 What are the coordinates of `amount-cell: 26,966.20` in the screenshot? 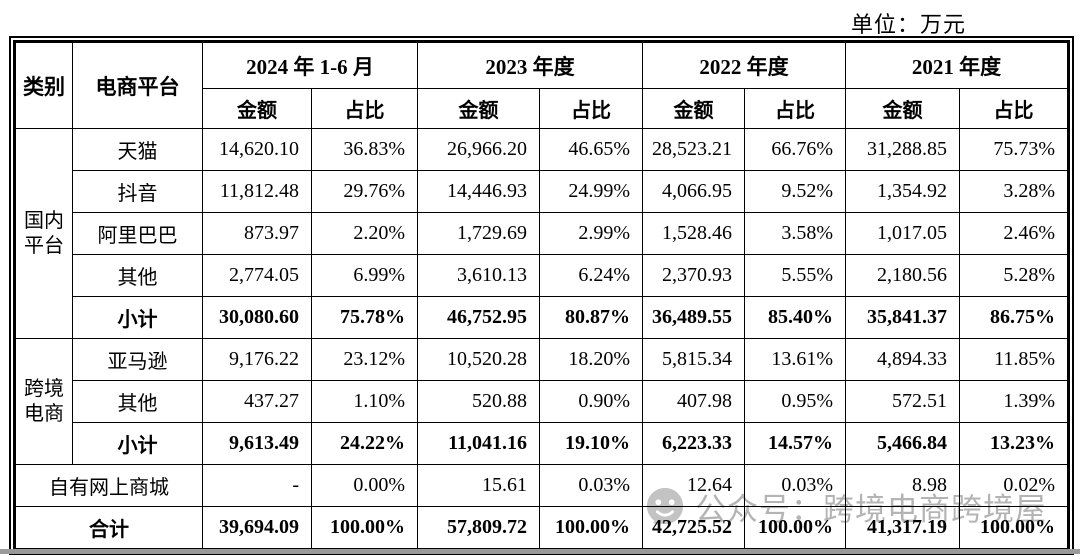 It's located at (478, 149).